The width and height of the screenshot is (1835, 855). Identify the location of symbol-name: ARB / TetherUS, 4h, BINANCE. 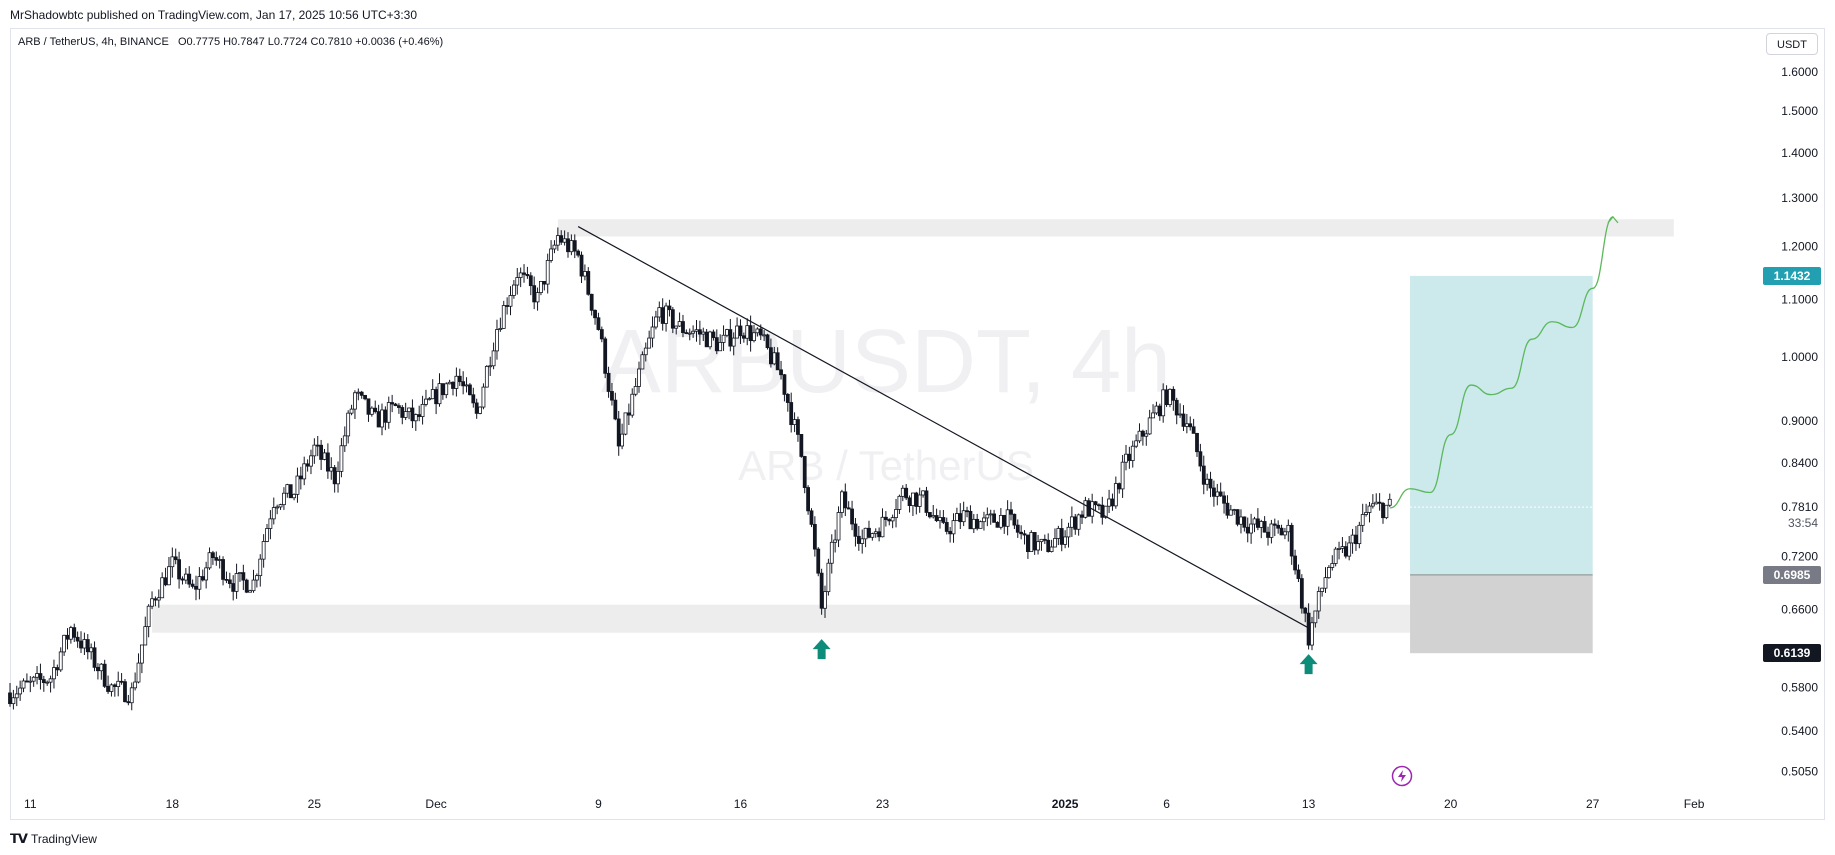
(93, 42).